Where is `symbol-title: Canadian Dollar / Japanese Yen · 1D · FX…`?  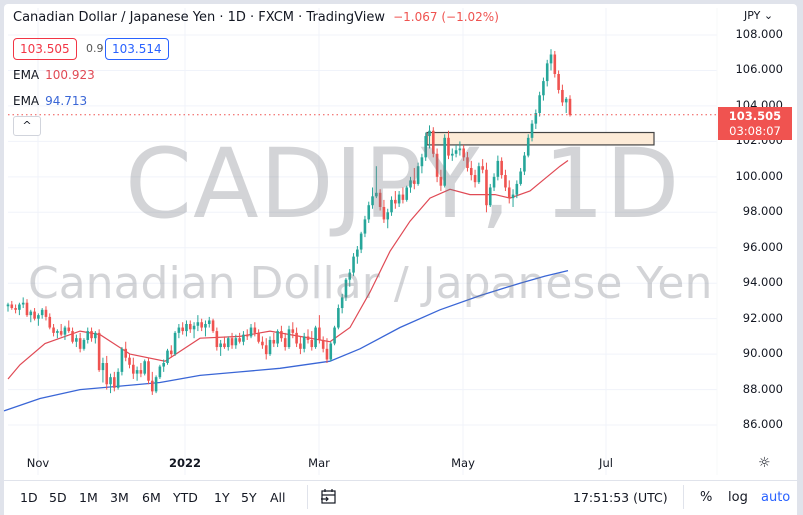 symbol-title: Canadian Dollar / Japanese Yen · 1D · FX… is located at coordinates (199, 17).